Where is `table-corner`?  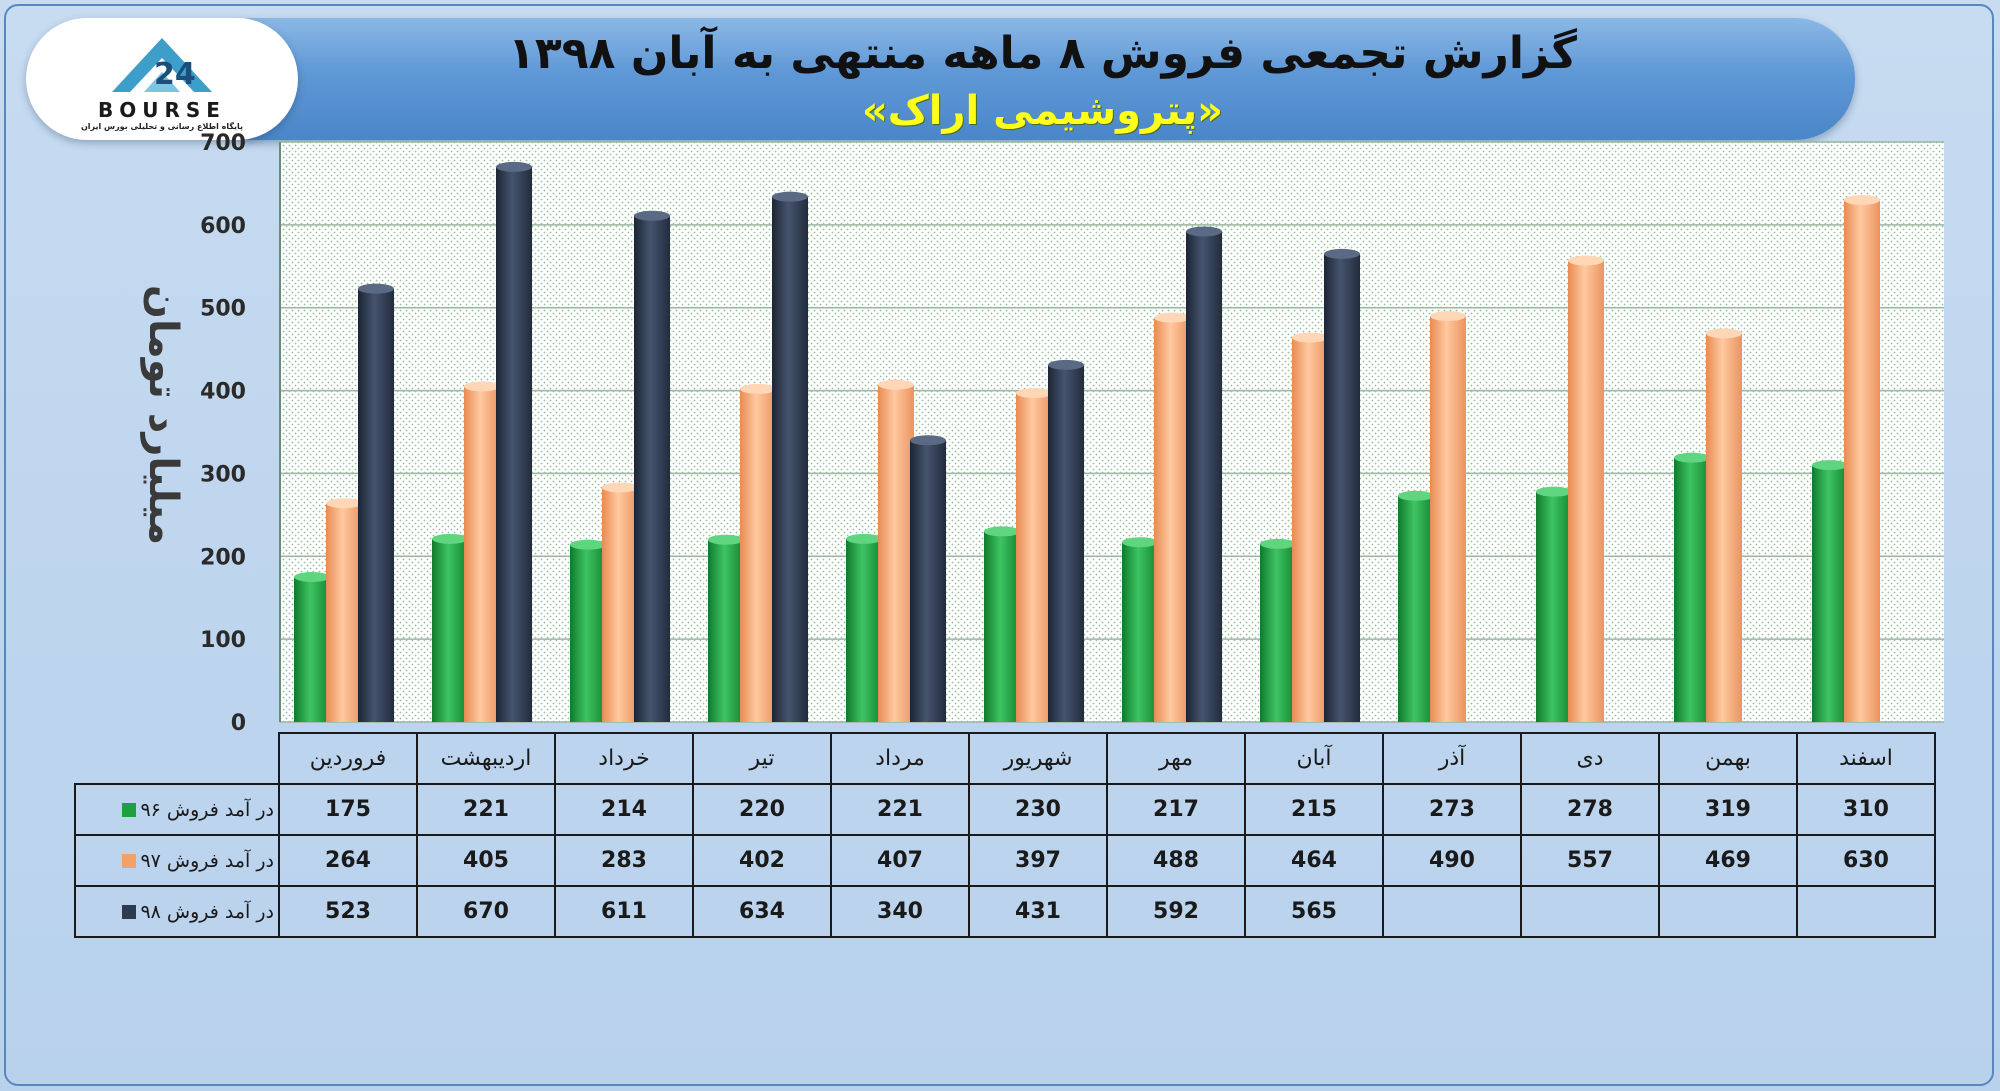 table-corner is located at coordinates (177, 758).